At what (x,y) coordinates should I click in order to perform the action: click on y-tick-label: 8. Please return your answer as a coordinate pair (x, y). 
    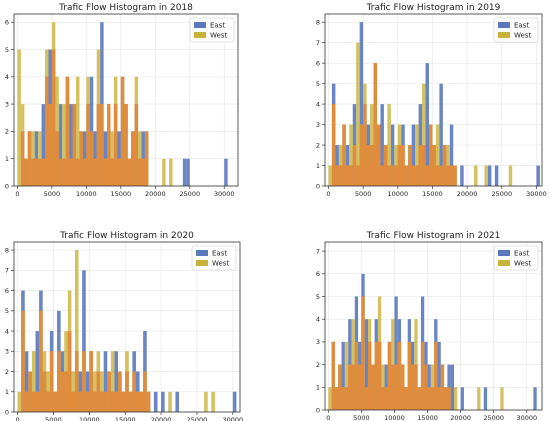
    Looking at the image, I should click on (7, 250).